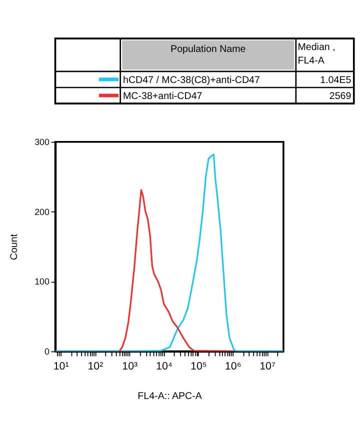  What do you see at coordinates (42, 141) in the screenshot?
I see `y-tick-label: 300` at bounding box center [42, 141].